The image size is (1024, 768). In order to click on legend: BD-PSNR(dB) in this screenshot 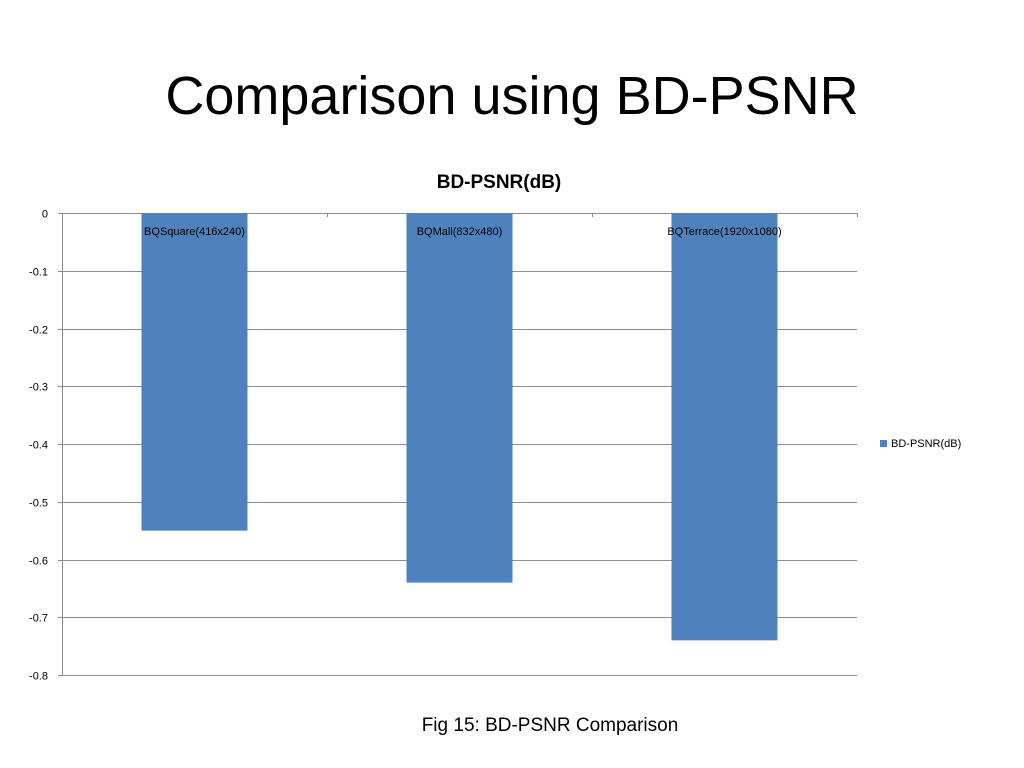, I will do `click(920, 444)`.